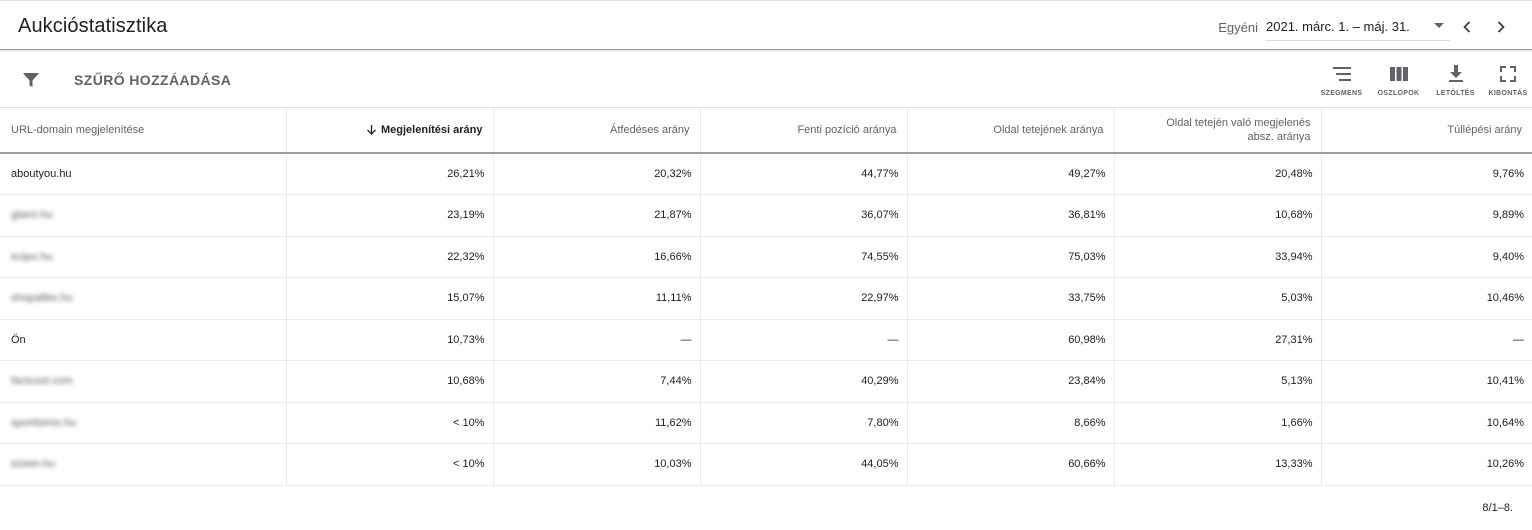 Image resolution: width=1532 pixels, height=530 pixels. Describe the element at coordinates (597, 298) in the screenshot. I see `overlap-rate-cell: 11,11%` at that location.